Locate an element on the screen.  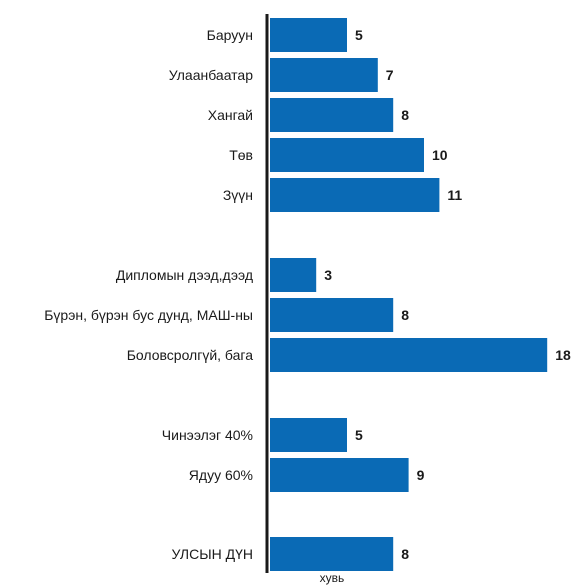
value-label-2-1: 9 is located at coordinates (421, 475).